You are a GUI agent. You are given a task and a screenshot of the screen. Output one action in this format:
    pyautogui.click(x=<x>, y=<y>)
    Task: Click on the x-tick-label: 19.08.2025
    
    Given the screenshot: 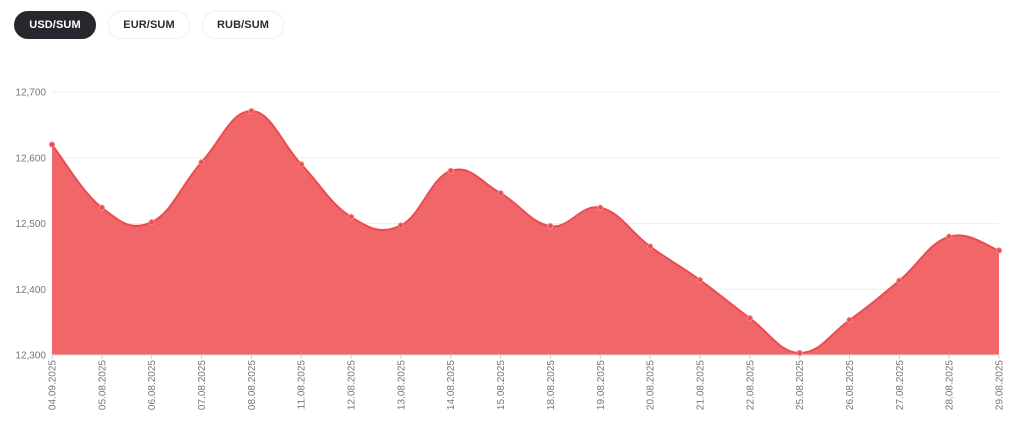 What is the action you would take?
    pyautogui.click(x=601, y=385)
    